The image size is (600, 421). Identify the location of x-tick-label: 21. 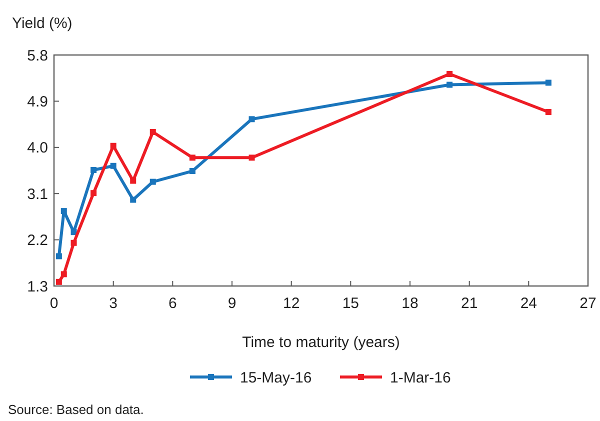
(469, 303).